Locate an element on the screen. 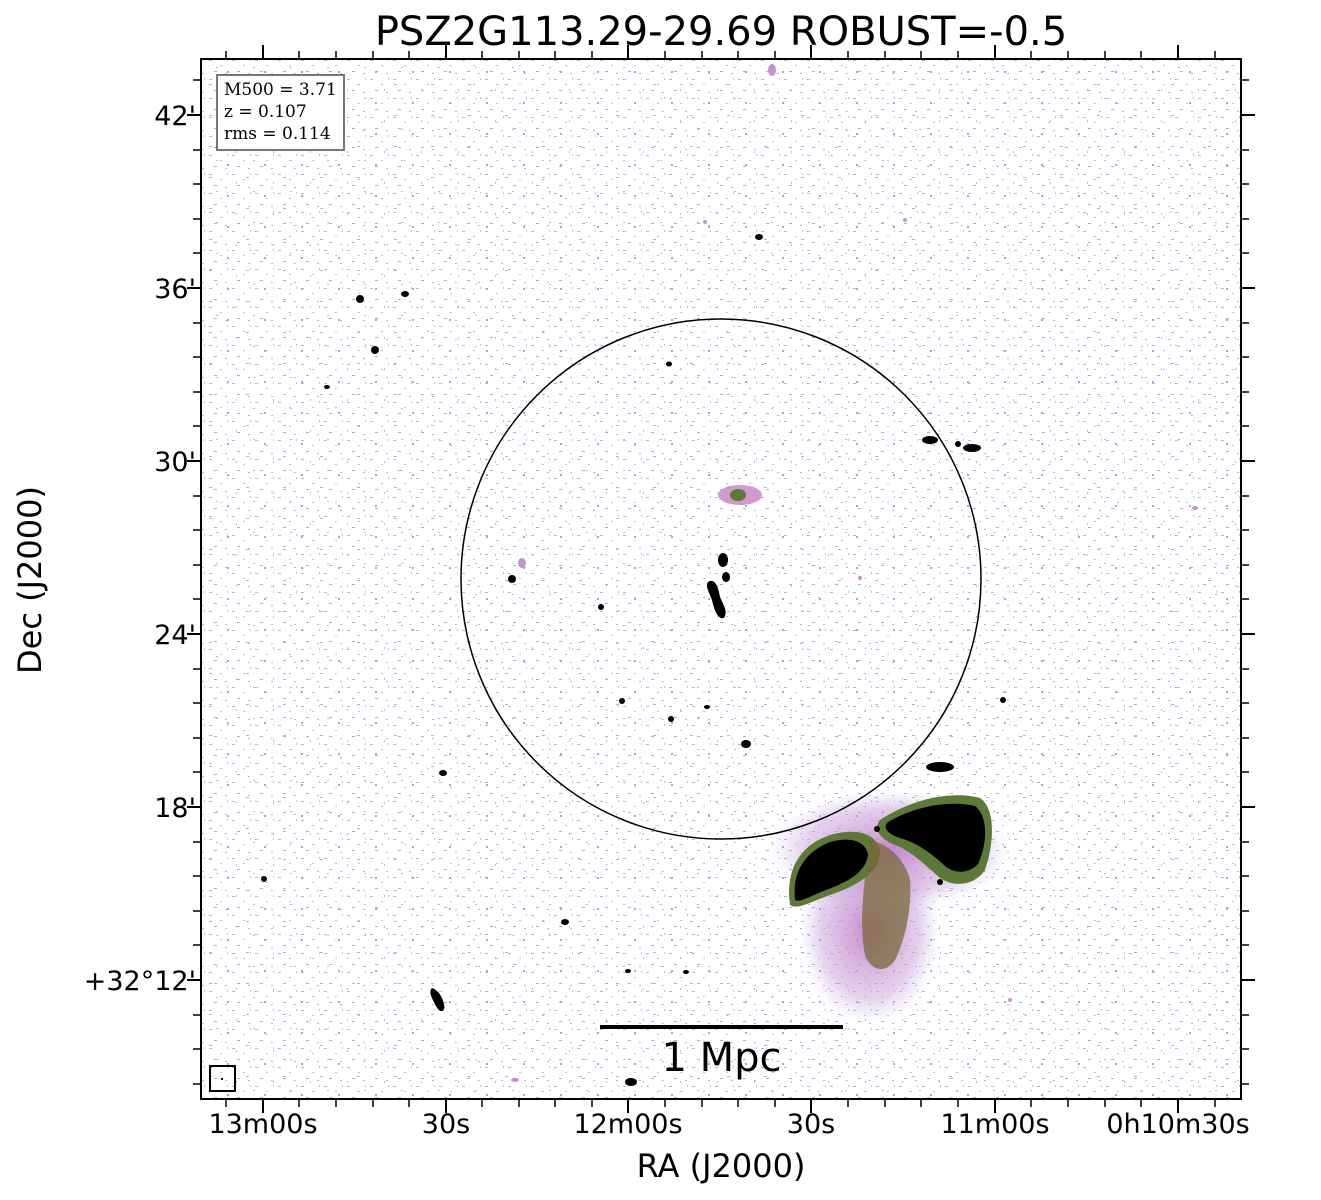 This screenshot has width=1321, height=1200. scale-bar-label: 1 Mpc is located at coordinates (721, 1058).